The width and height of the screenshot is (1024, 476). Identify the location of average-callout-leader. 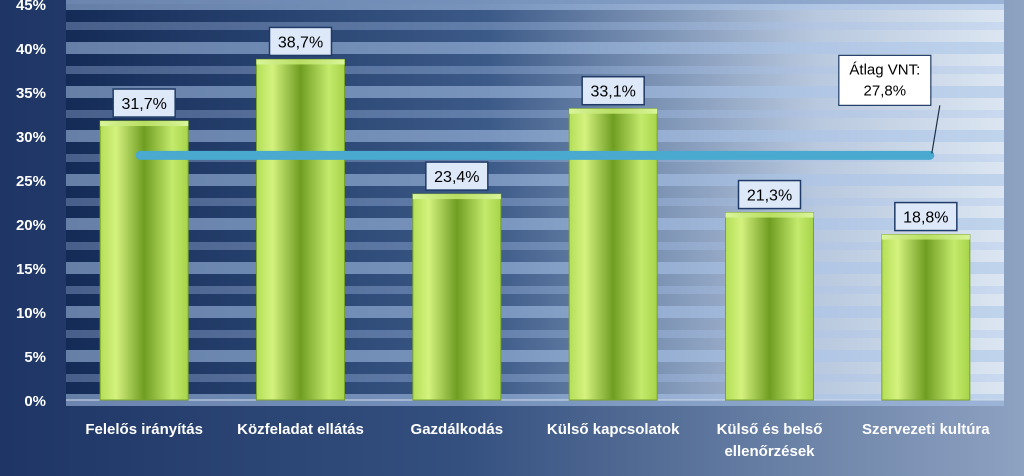
(936, 129).